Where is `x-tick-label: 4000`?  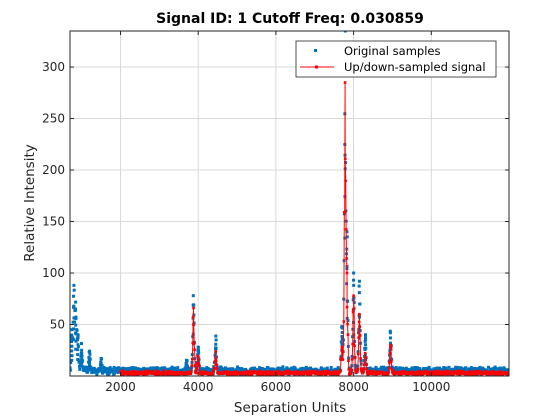
x-tick-label: 4000 is located at coordinates (198, 387).